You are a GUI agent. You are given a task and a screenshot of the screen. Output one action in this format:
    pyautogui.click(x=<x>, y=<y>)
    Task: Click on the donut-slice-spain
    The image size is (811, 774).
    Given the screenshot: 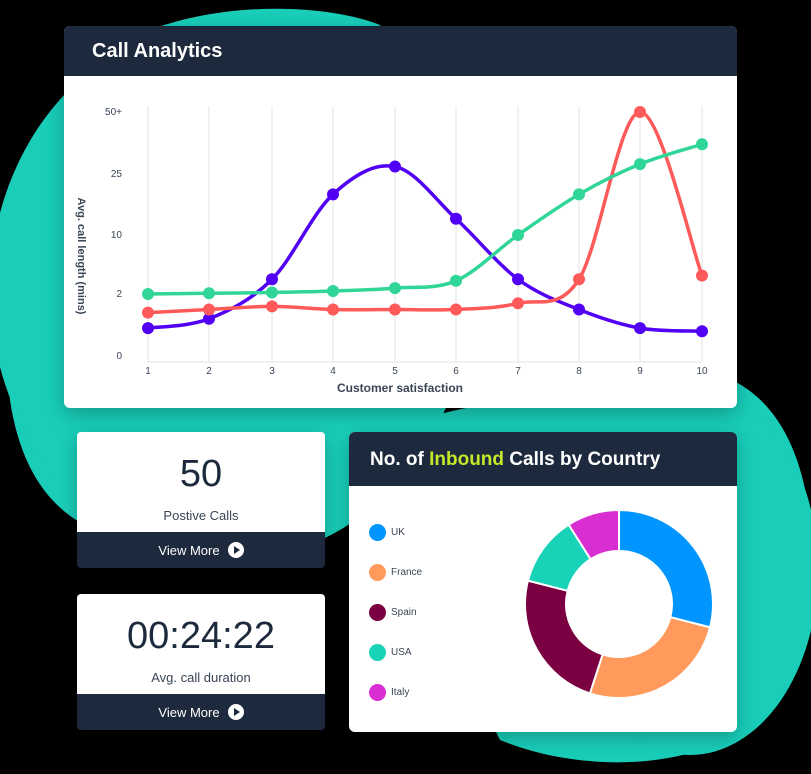 What is the action you would take?
    pyautogui.click(x=564, y=637)
    